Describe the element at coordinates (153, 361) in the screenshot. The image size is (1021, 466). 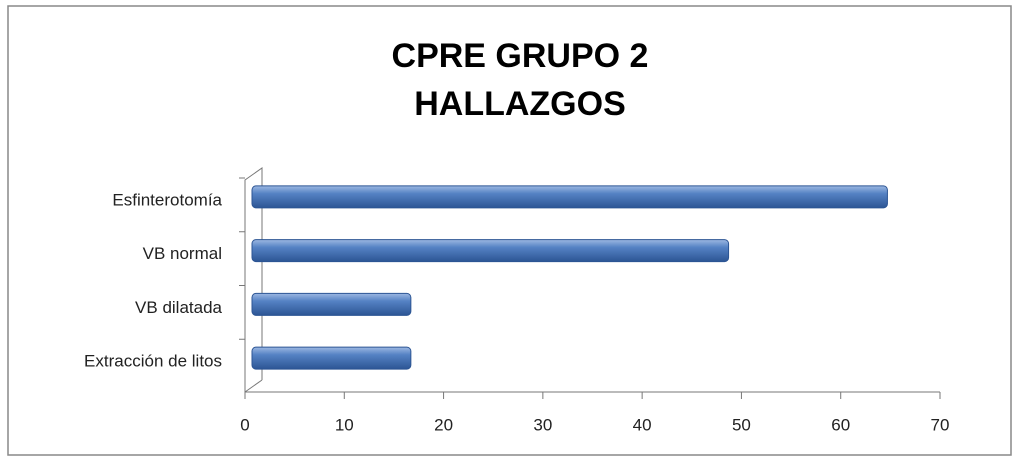
I see `y-tick-label: Extracción de litos` at that location.